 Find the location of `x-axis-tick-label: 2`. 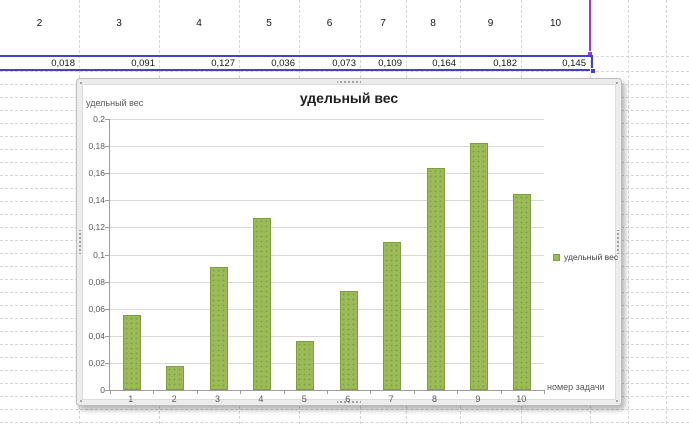

x-axis-tick-label: 2 is located at coordinates (174, 399).